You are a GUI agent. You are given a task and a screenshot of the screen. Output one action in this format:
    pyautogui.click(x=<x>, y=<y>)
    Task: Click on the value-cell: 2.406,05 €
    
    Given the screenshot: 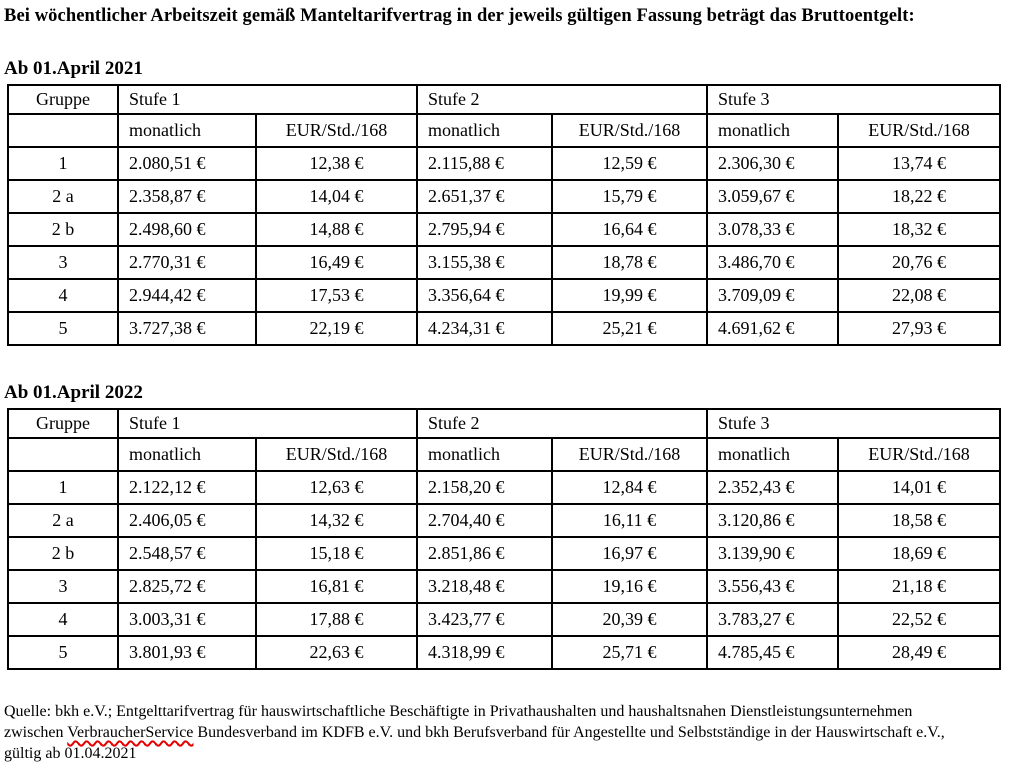 What is the action you would take?
    pyautogui.click(x=187, y=520)
    